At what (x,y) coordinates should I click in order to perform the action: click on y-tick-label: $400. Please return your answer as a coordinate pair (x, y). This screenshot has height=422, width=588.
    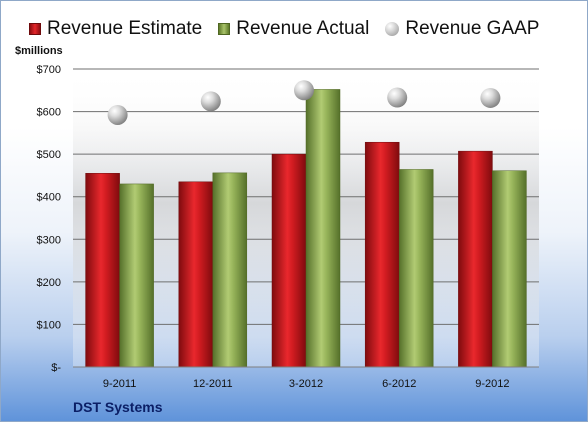
    Looking at the image, I should click on (49, 198).